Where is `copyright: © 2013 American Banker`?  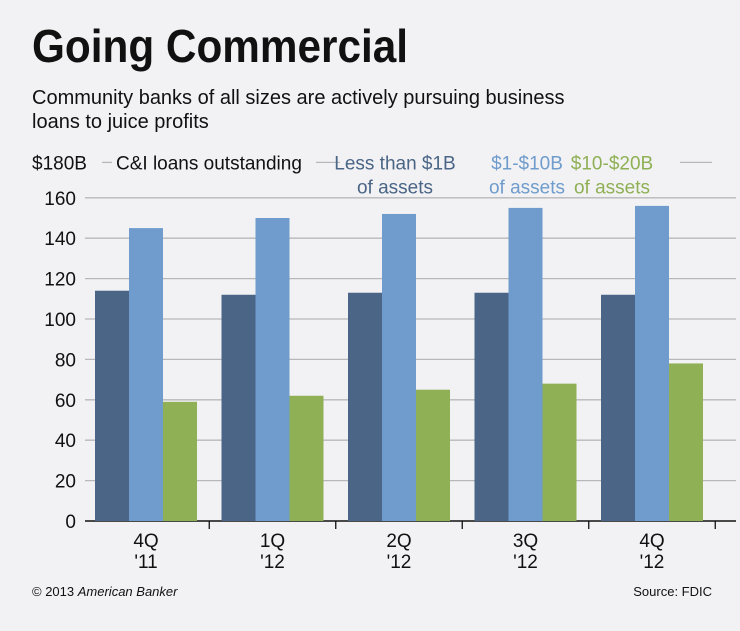
copyright: © 2013 American Banker is located at coordinates (105, 591).